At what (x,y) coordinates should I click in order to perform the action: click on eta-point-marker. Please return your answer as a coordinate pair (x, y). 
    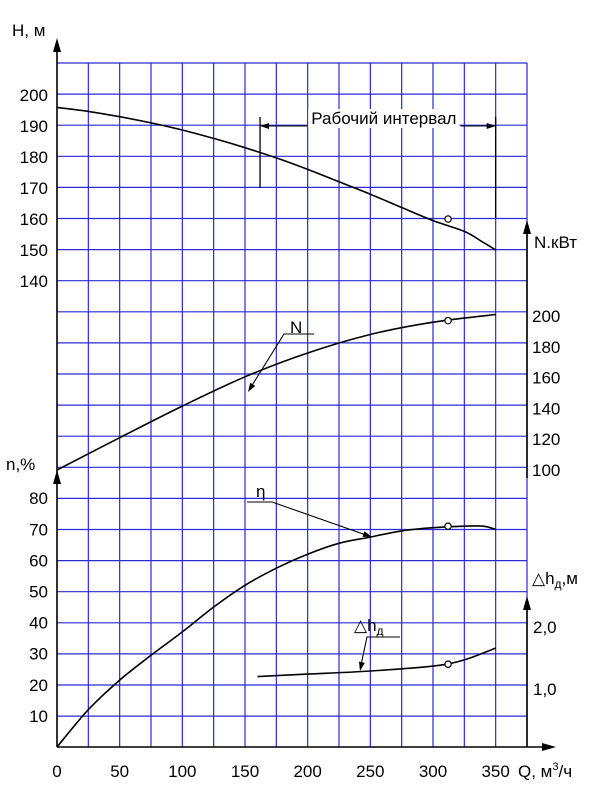
    Looking at the image, I should click on (448, 526).